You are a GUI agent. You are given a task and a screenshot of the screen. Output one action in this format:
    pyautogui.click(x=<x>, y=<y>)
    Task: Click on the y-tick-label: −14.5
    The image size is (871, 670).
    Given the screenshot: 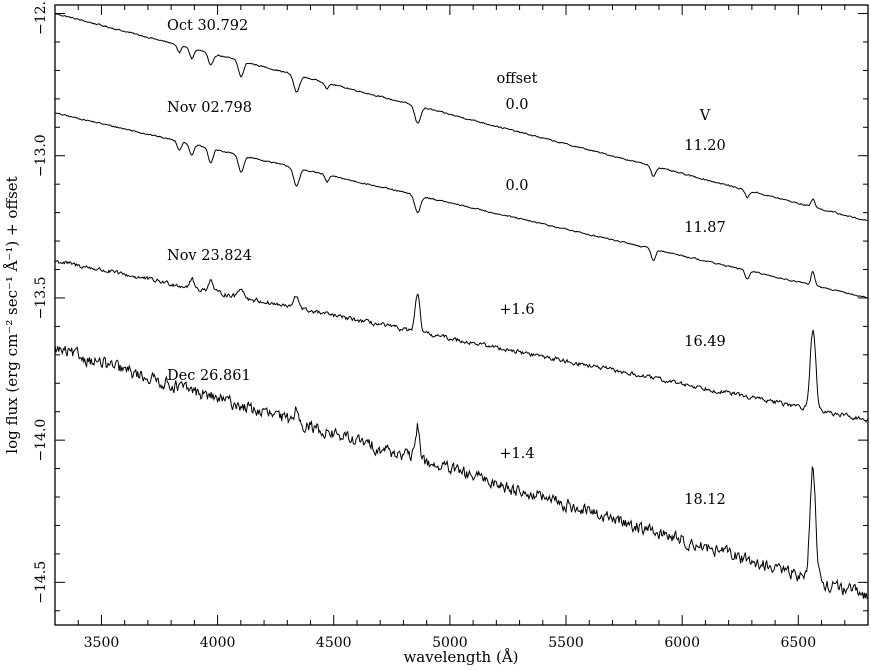 What is the action you would take?
    pyautogui.click(x=41, y=582)
    